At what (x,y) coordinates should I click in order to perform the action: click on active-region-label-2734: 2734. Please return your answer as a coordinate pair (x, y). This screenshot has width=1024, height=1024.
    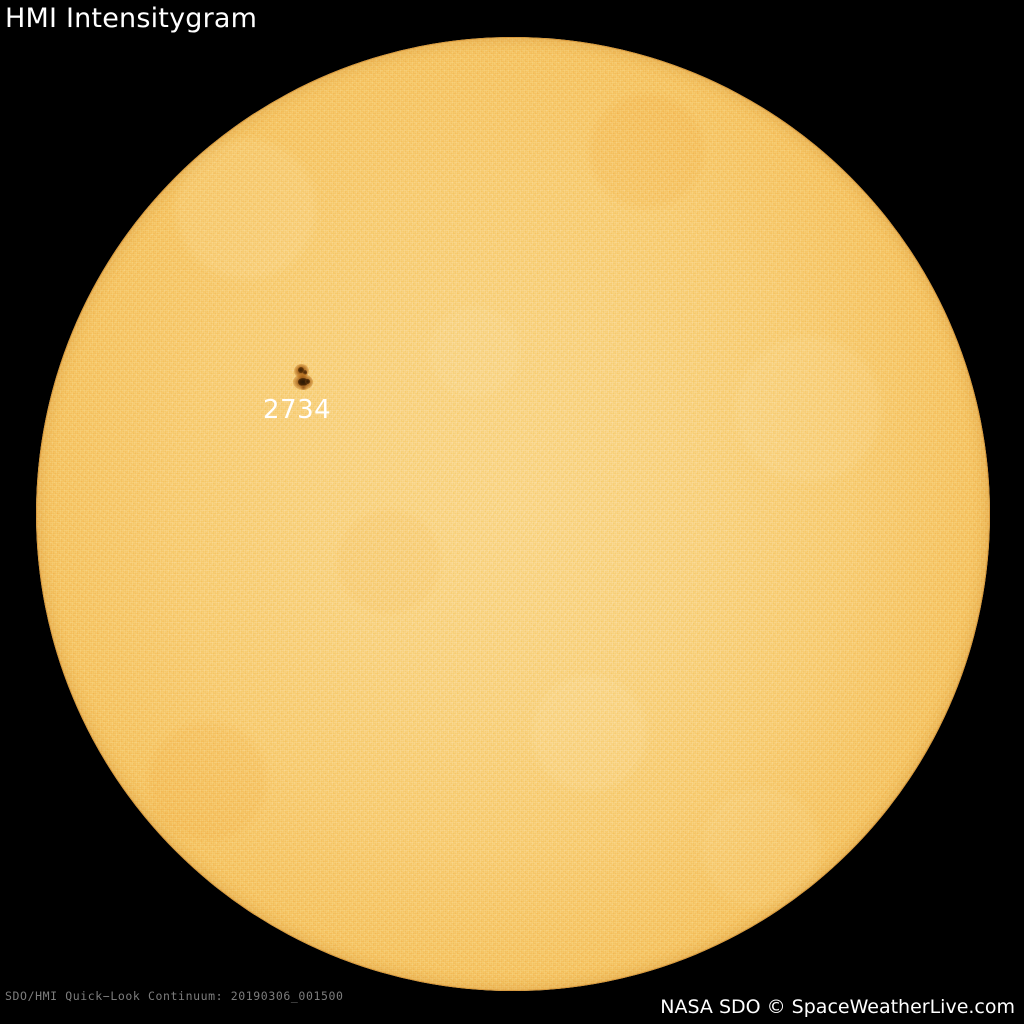
    Looking at the image, I should click on (297, 410).